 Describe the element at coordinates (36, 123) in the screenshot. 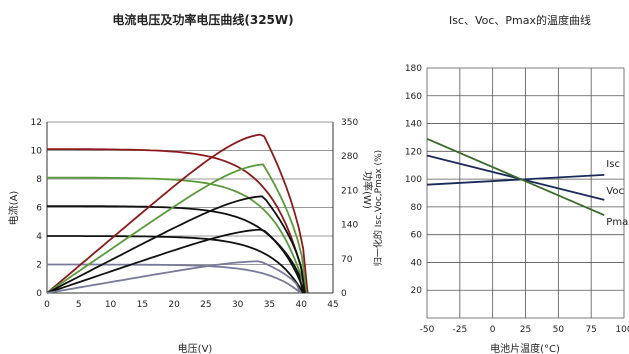

I see `iv-y-tick-label: 12` at that location.